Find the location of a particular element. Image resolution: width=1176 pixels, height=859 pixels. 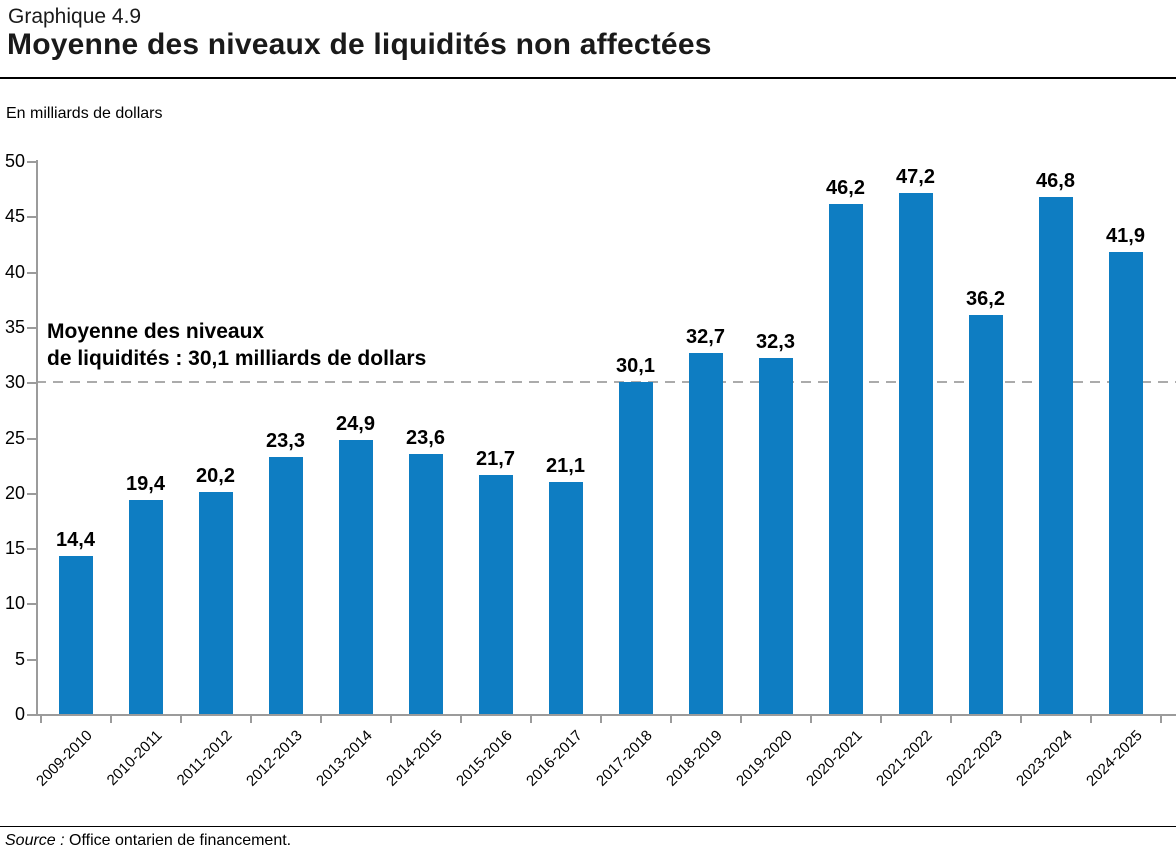

bar-value-label: 23,6 is located at coordinates (425, 438).